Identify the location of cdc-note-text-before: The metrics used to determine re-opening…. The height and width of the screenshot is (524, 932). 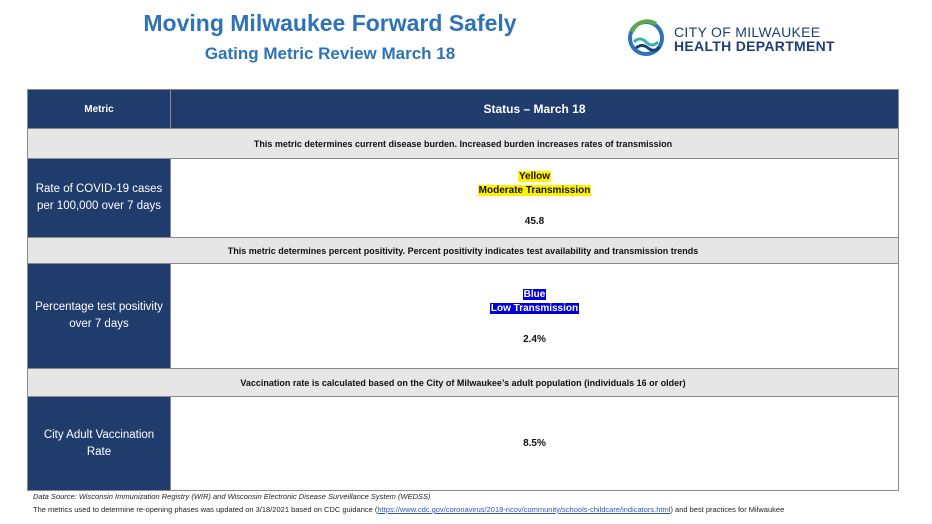
(205, 509).